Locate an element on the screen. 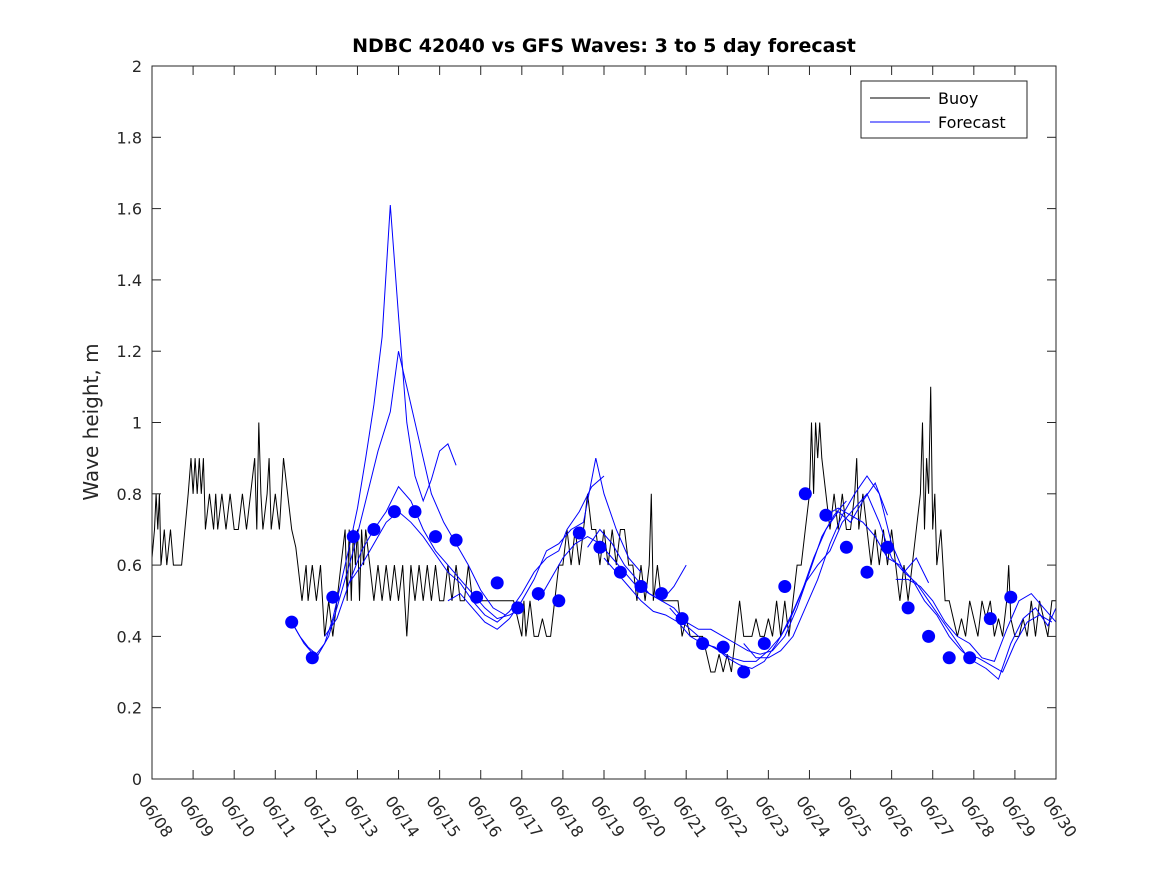  legend-label-forecast: Forecast is located at coordinates (972, 122).